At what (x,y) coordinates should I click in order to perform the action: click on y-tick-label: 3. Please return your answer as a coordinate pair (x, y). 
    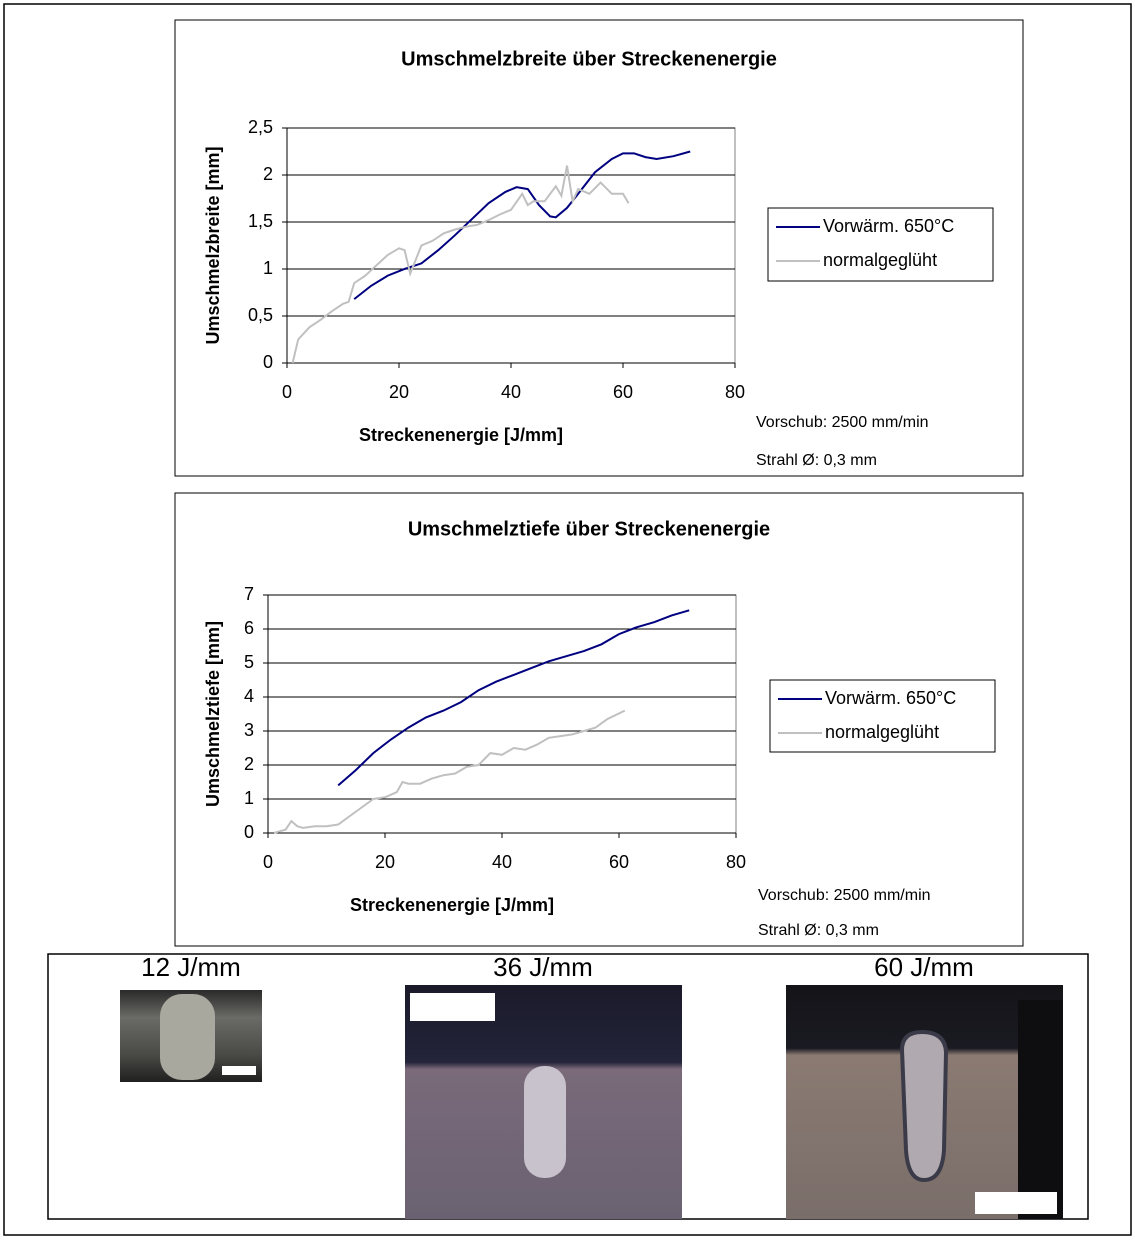
    Looking at the image, I should click on (249, 730).